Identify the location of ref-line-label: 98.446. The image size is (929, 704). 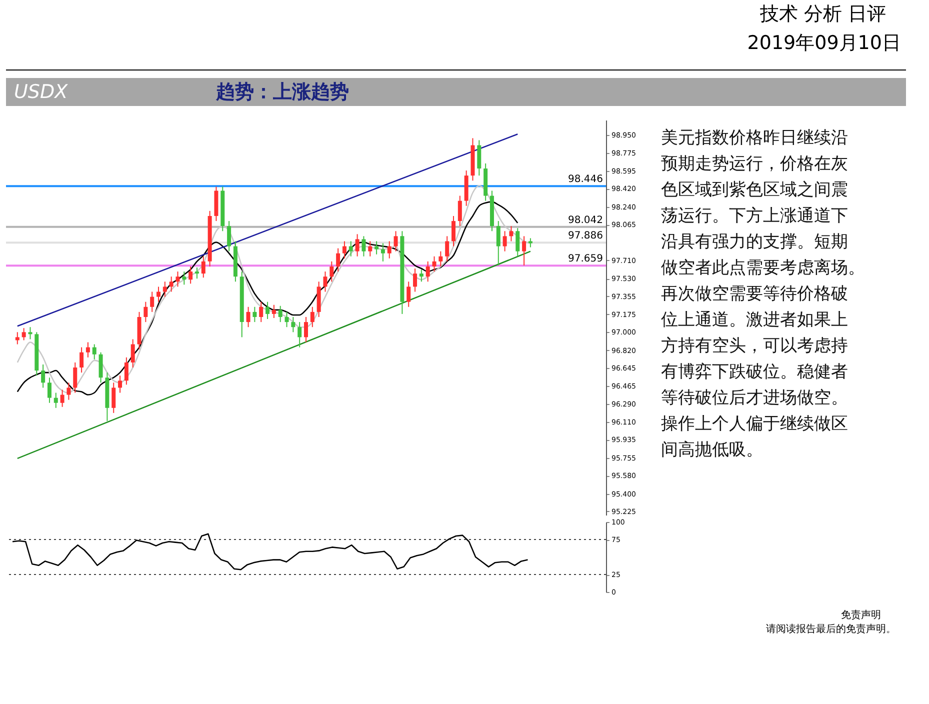
(585, 180).